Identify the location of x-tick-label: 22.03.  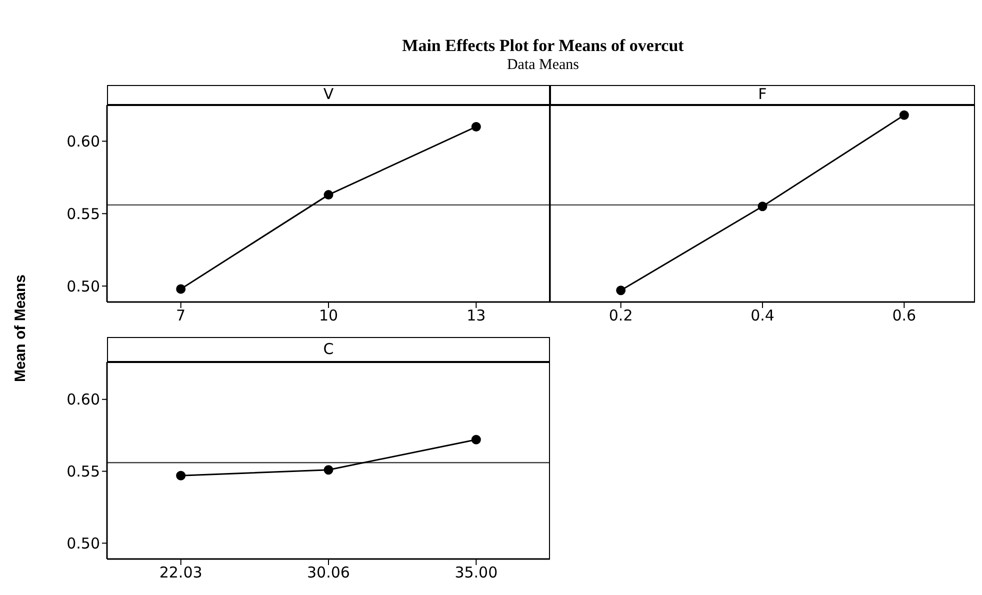
(180, 573).